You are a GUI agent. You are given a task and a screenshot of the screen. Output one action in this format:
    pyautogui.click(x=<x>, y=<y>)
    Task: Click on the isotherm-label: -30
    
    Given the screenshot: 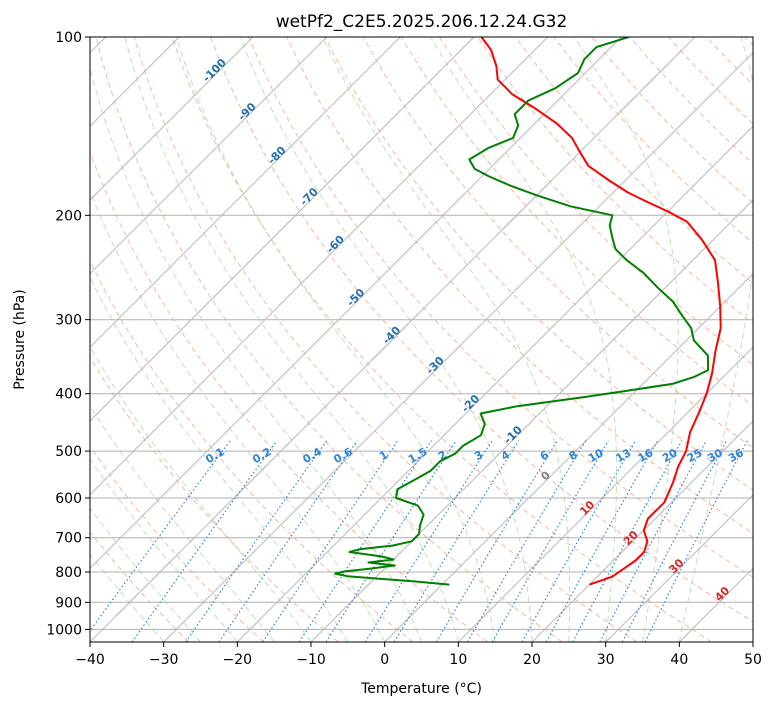 What is the action you would take?
    pyautogui.click(x=435, y=365)
    